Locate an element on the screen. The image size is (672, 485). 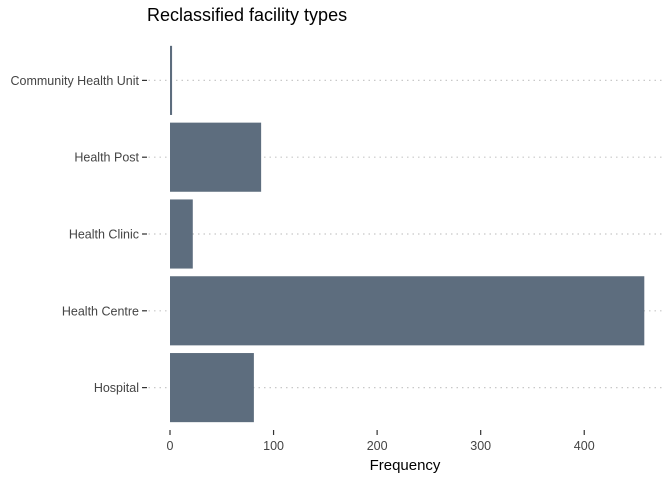
chart-title: Reclassified facility types is located at coordinates (247, 15).